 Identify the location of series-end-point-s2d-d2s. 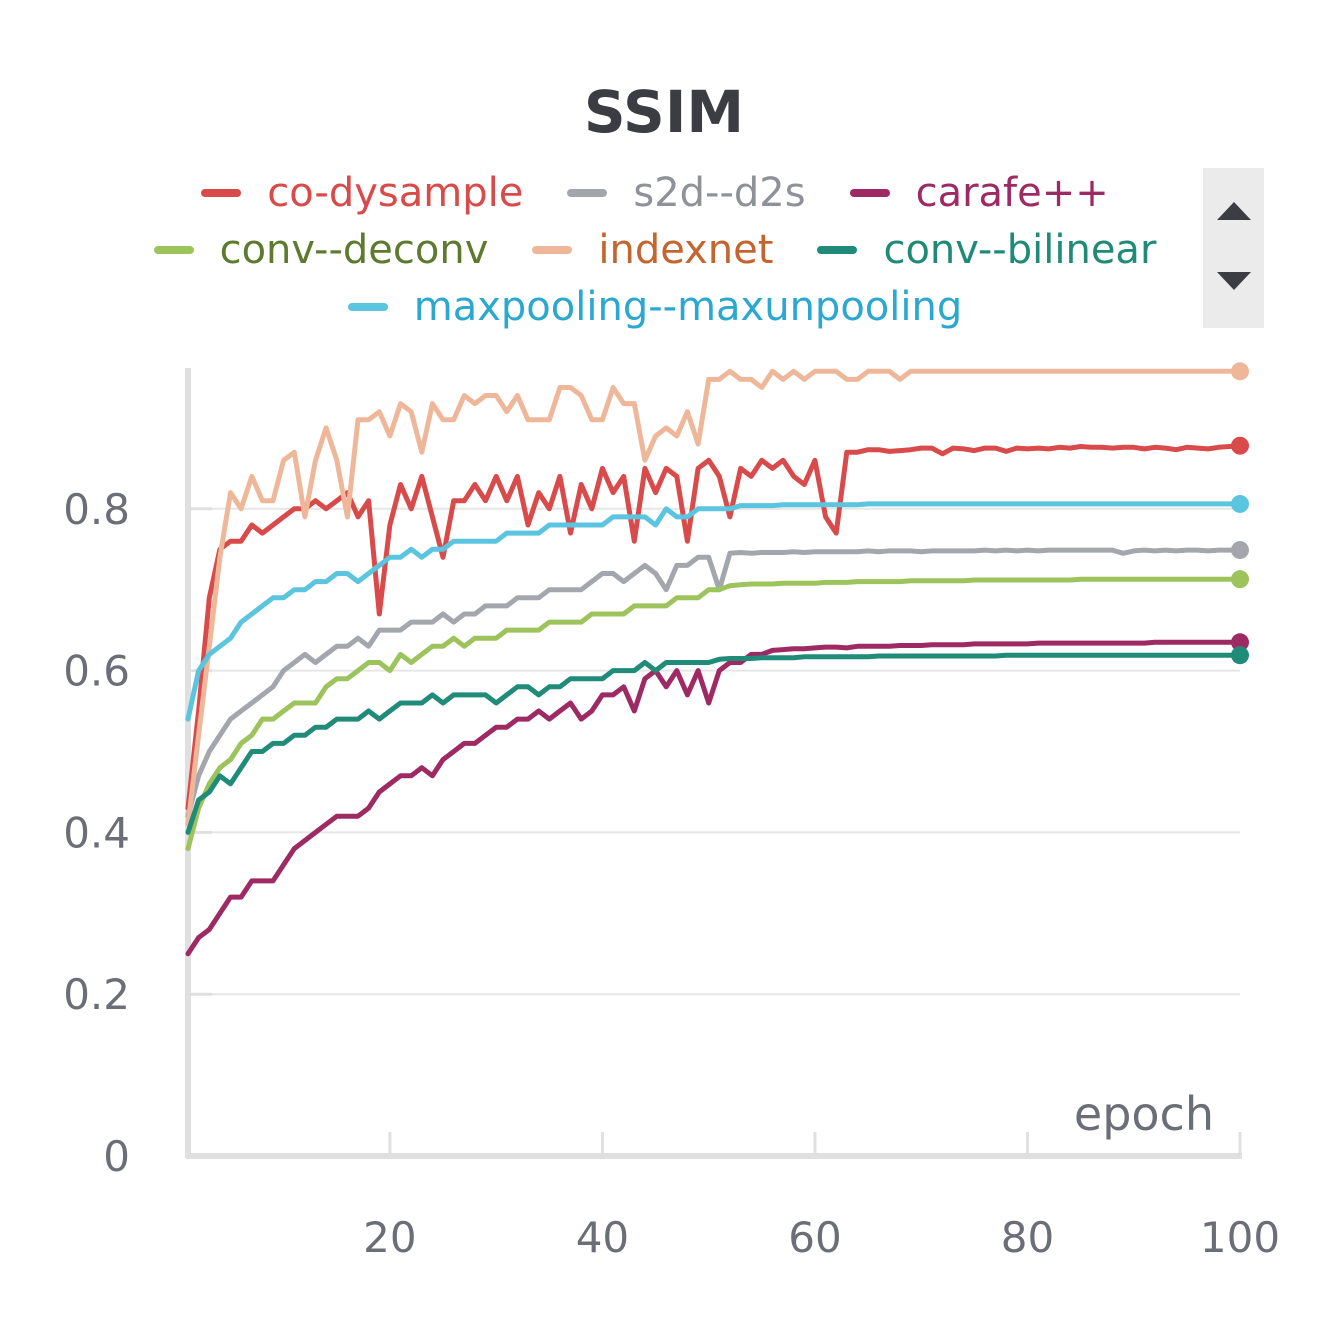
(1240, 550).